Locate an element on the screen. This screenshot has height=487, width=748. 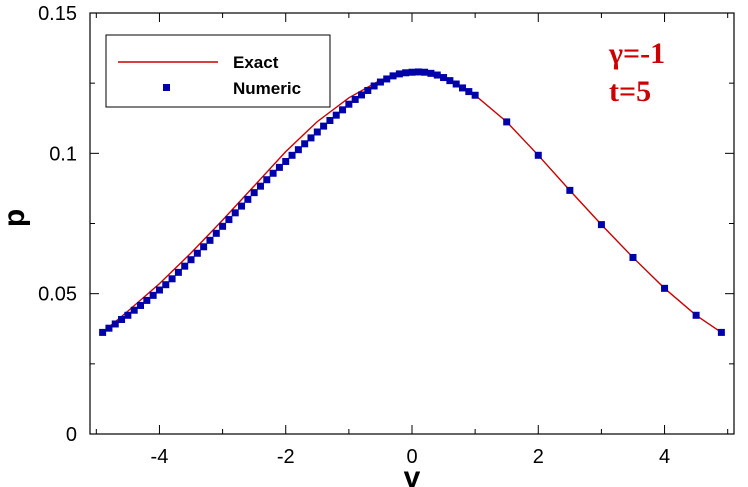
legend-exact-label: Exact is located at coordinates (256, 62).